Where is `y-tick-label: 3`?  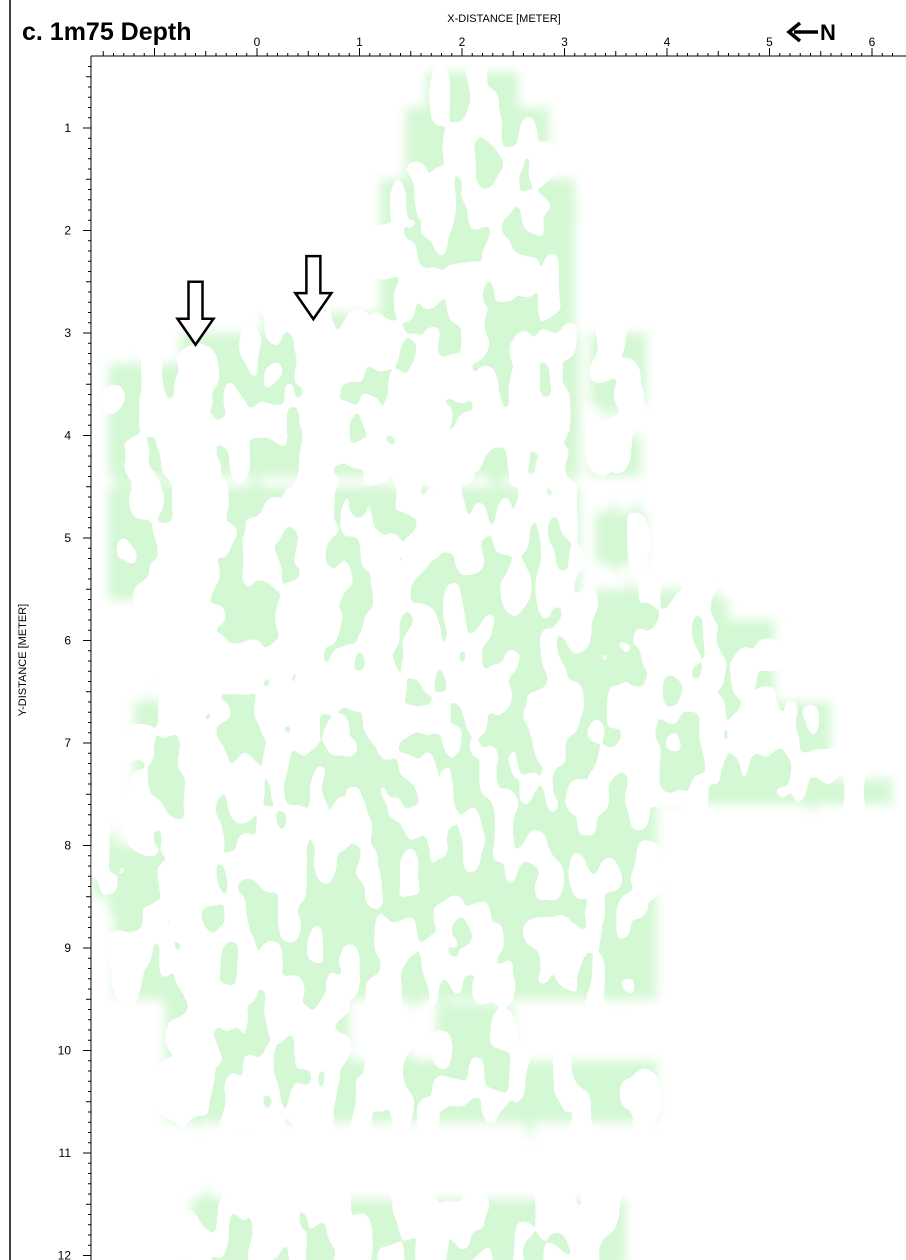
y-tick-label: 3 is located at coordinates (67, 333).